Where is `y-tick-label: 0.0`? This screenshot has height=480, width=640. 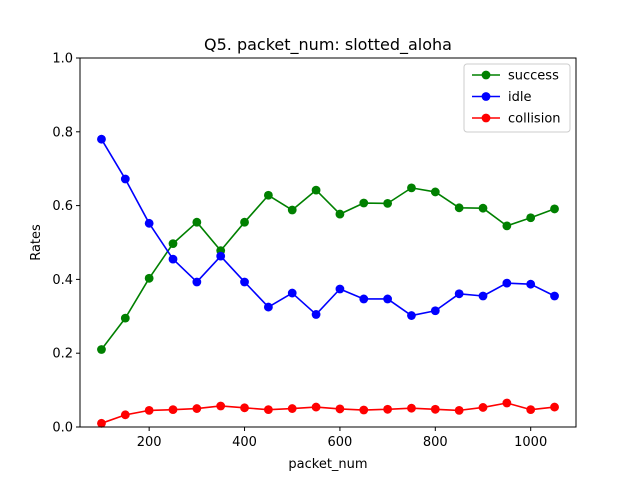
y-tick-label: 0.0 is located at coordinates (62, 428).